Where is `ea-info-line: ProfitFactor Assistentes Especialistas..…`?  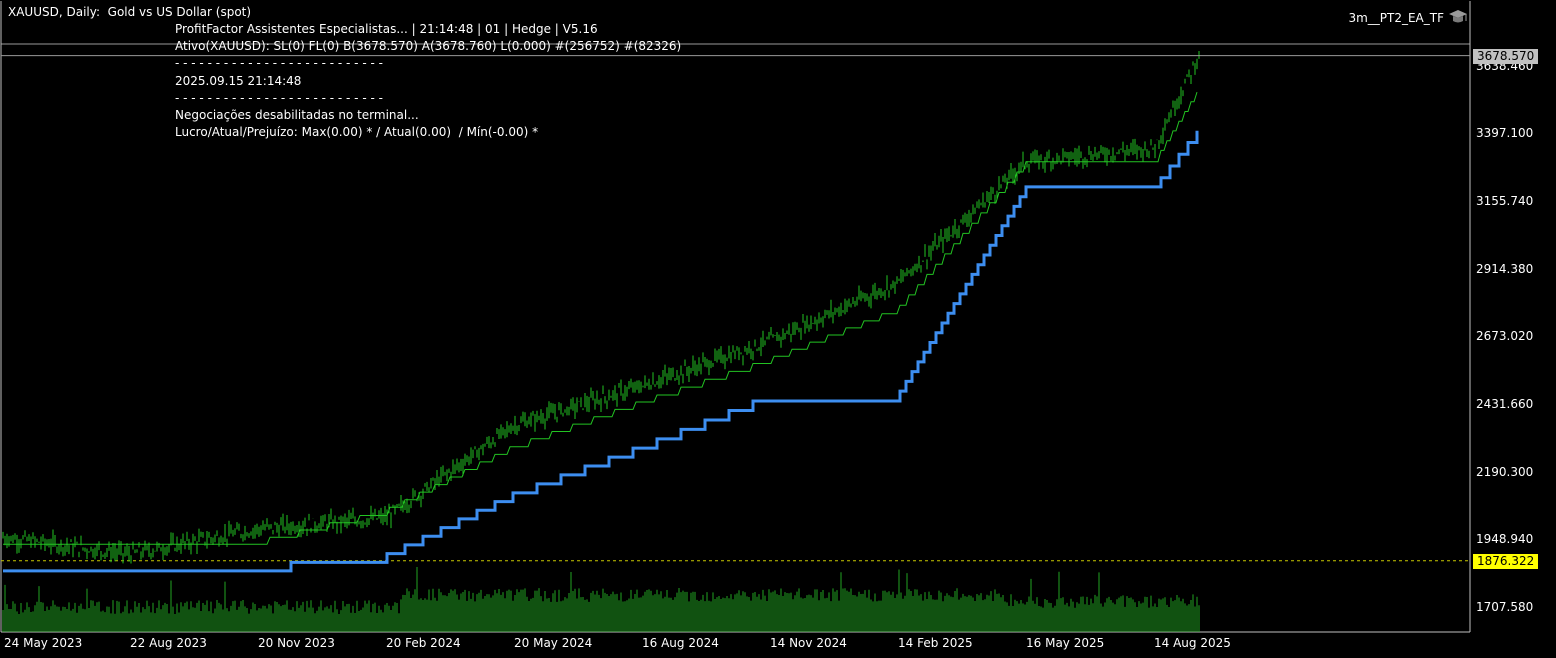
ea-info-line: ProfitFactor Assistentes Especialistas..… is located at coordinates (386, 29).